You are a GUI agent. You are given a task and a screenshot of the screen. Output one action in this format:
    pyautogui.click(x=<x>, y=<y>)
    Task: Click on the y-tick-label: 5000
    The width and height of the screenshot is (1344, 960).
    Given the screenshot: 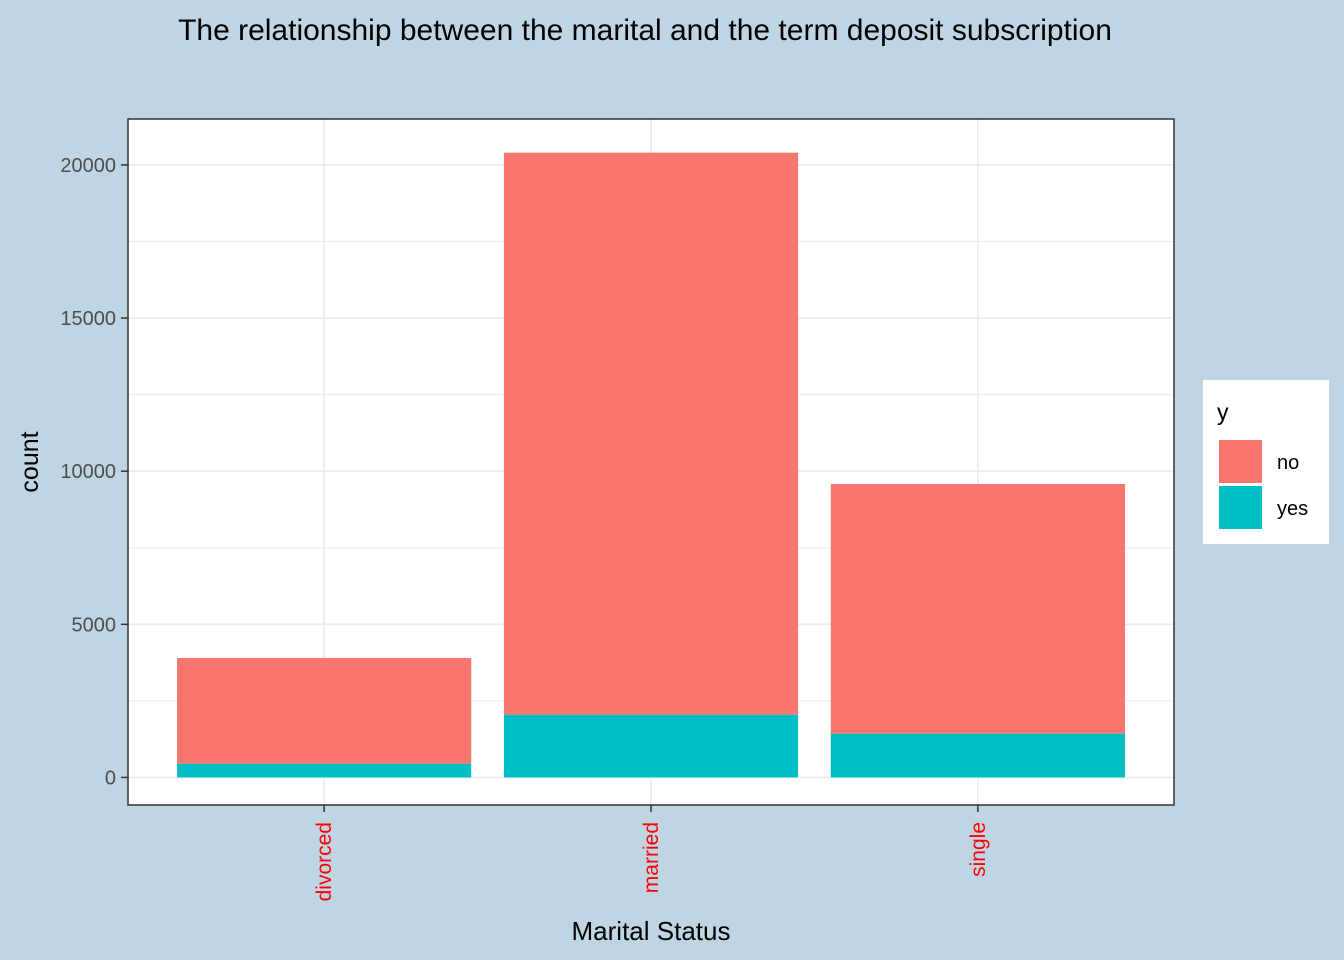 What is the action you would take?
    pyautogui.click(x=94, y=625)
    